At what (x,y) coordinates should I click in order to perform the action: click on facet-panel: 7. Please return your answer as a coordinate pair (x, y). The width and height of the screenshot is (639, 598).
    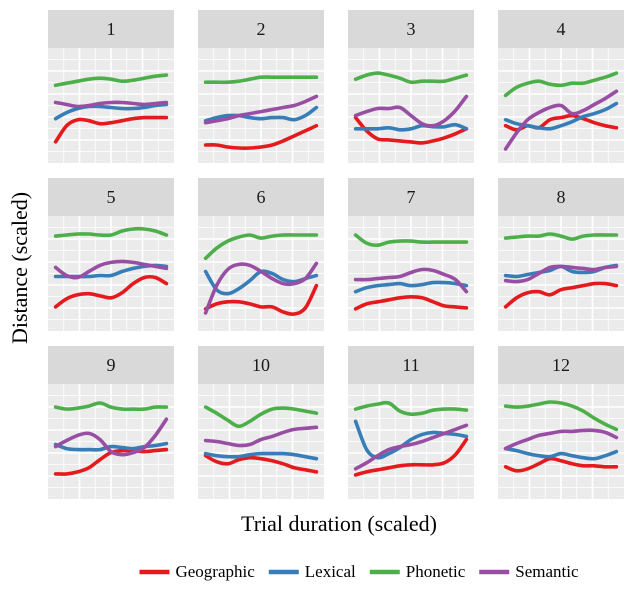
    Looking at the image, I should click on (411, 254).